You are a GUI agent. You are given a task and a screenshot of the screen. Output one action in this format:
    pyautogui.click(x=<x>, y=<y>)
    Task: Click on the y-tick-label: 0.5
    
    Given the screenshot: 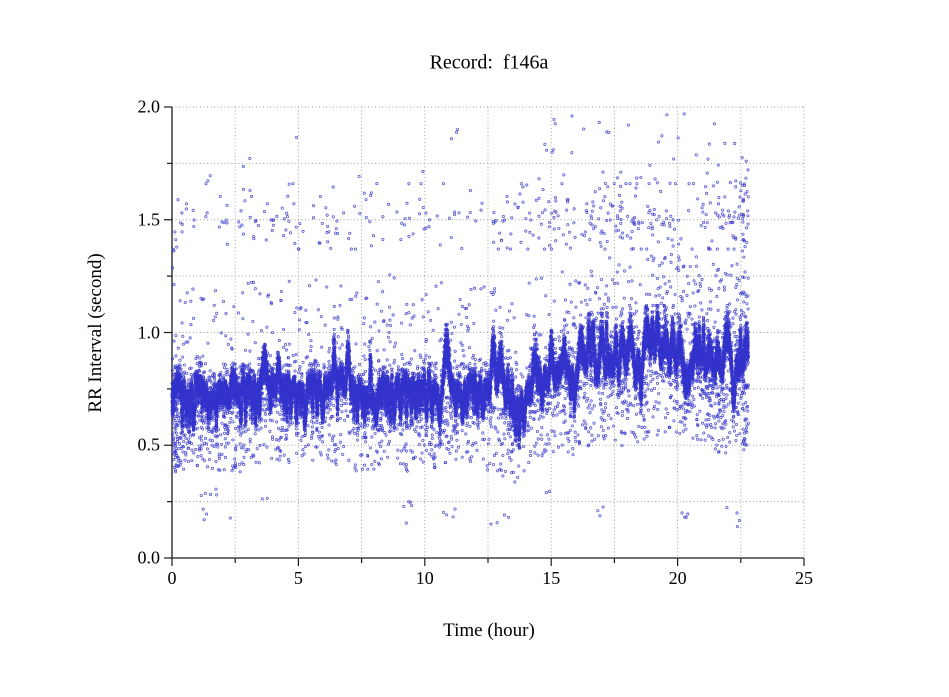 What is the action you would take?
    pyautogui.click(x=149, y=444)
    